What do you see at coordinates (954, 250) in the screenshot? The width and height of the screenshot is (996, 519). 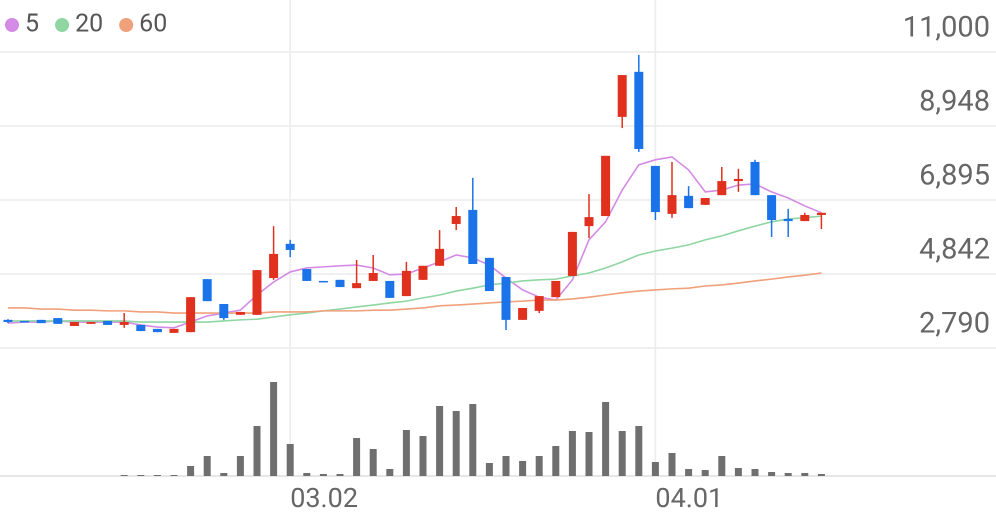 I see `y-tick-label: 4,842` at bounding box center [954, 250].